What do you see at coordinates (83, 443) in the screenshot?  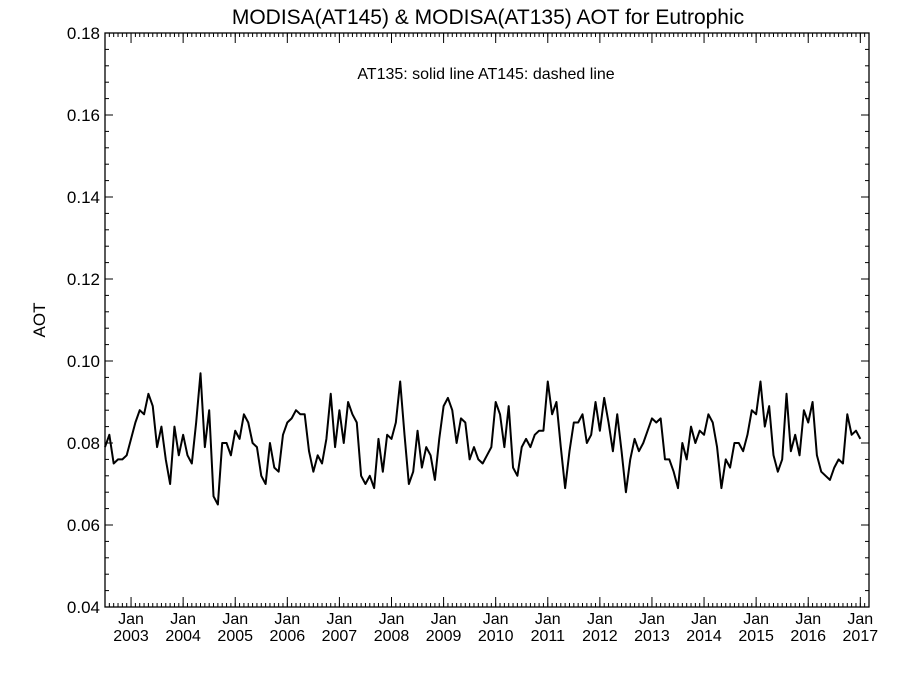 I see `y-tick-label: 0.08` at bounding box center [83, 443].